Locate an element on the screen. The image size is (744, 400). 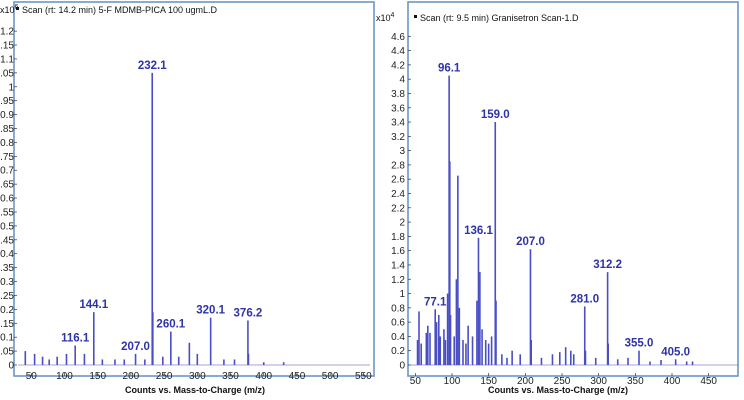
y-tick-label: 4.6 is located at coordinates (398, 37).